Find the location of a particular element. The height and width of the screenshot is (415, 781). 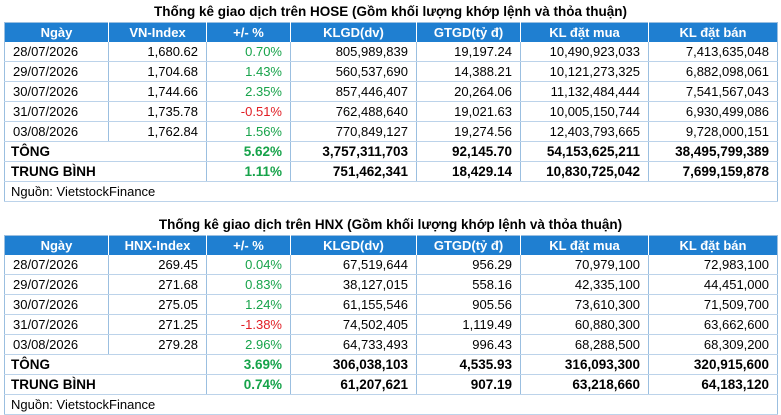

table-cell: 3,757,311,703 is located at coordinates (353, 151).